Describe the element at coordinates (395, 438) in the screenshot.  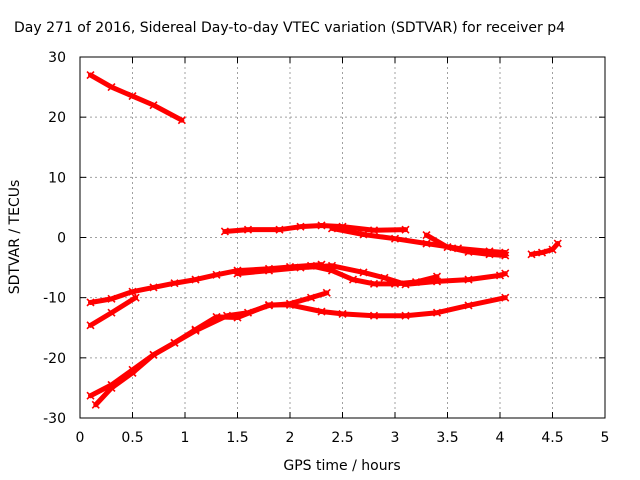
I see `x-tick-label: 3` at that location.